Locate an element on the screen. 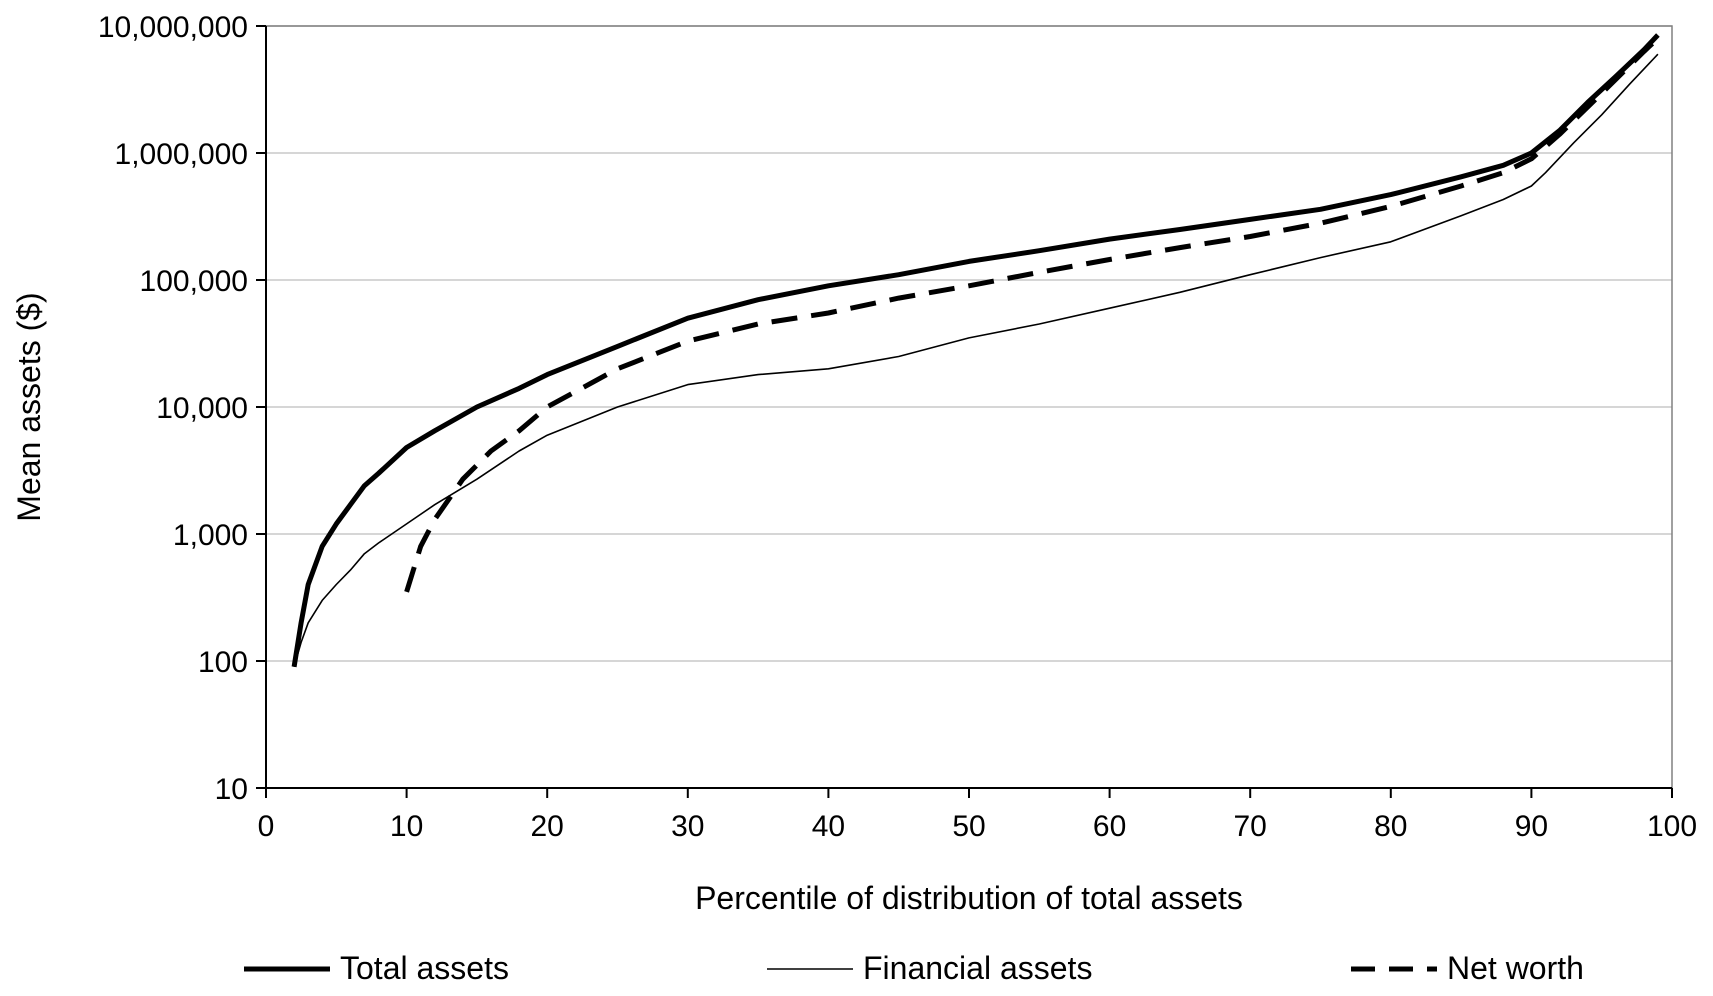  x-tick-label: 40 is located at coordinates (828, 826).